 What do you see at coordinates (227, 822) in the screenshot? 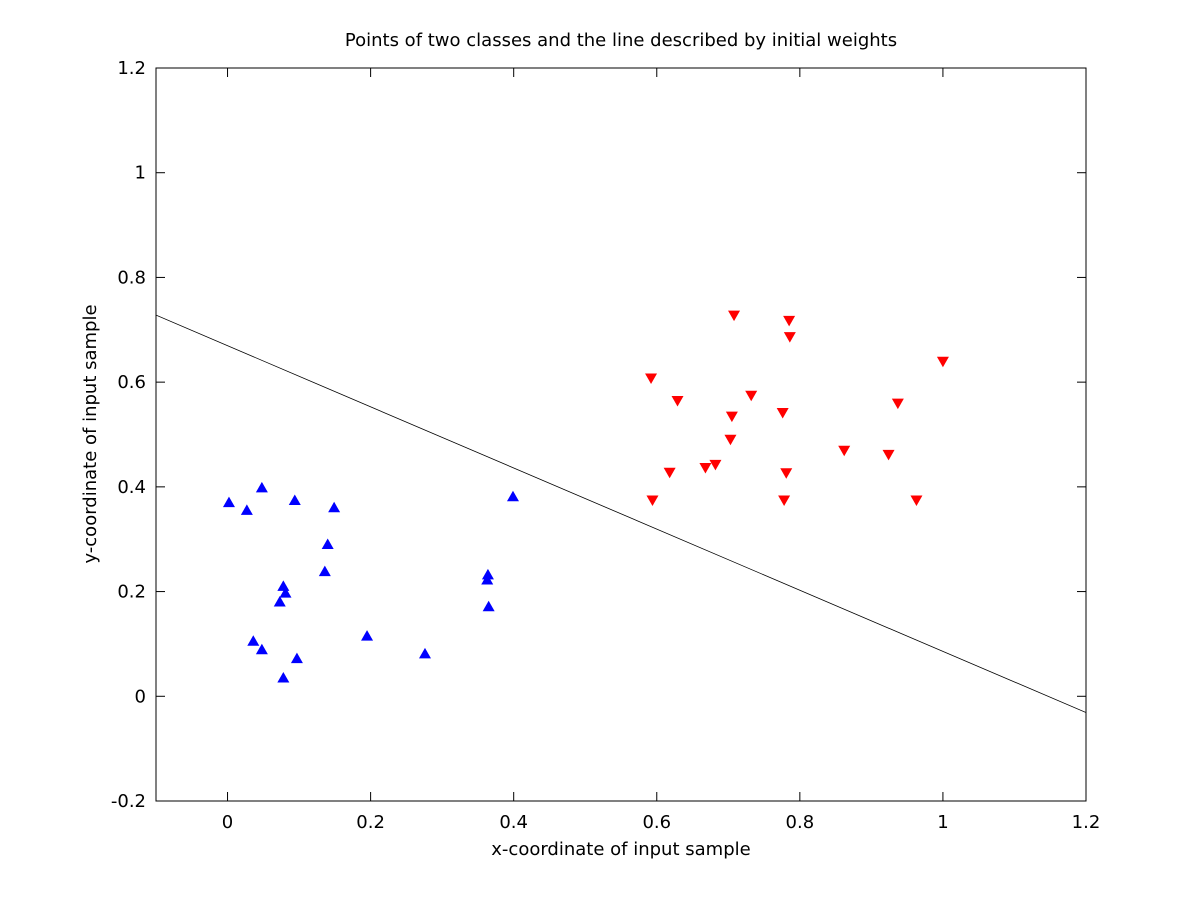
I see `x-tick-label: 0` at bounding box center [227, 822].